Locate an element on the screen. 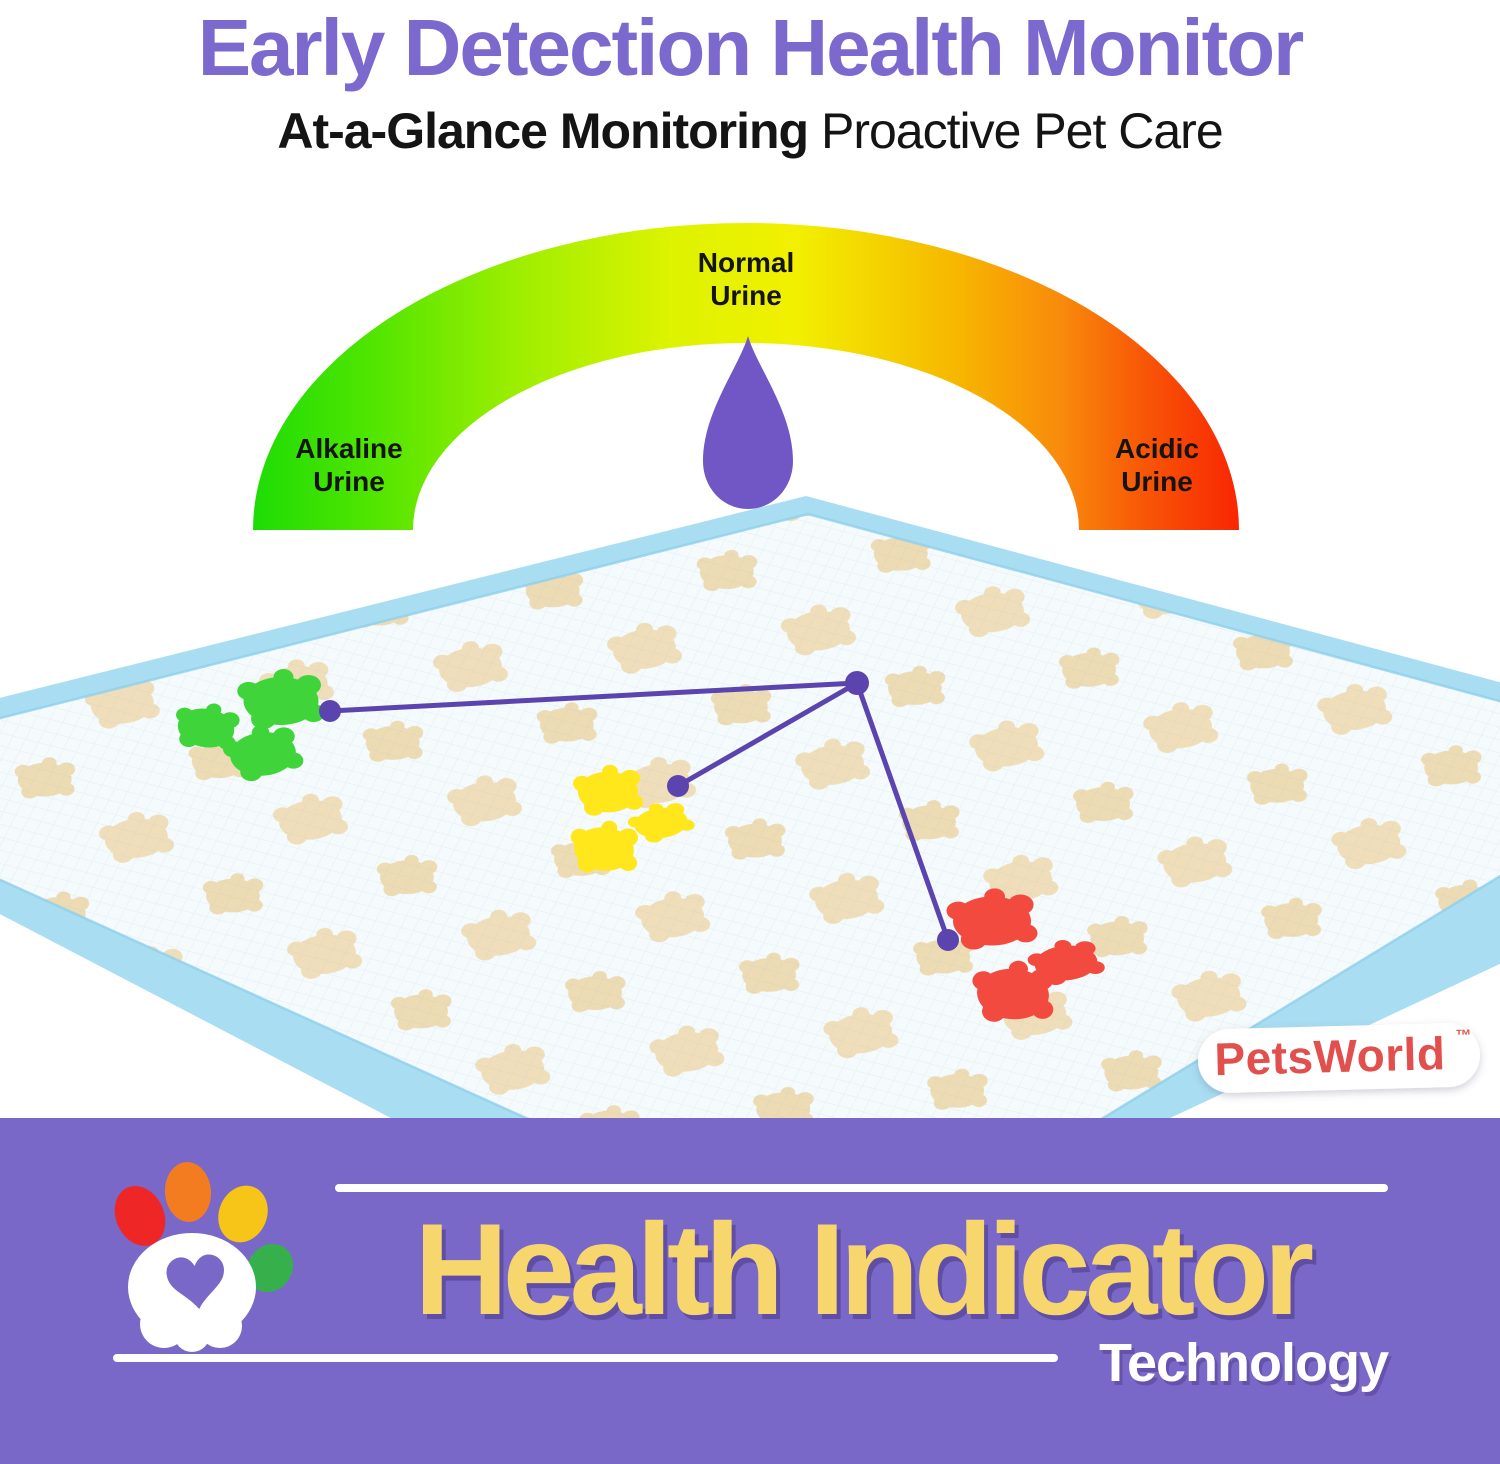 This screenshot has width=1500, height=1464. ph-gauge: Alkaline Urine Normal Urine Acidic Urine is located at coordinates (746, 376).